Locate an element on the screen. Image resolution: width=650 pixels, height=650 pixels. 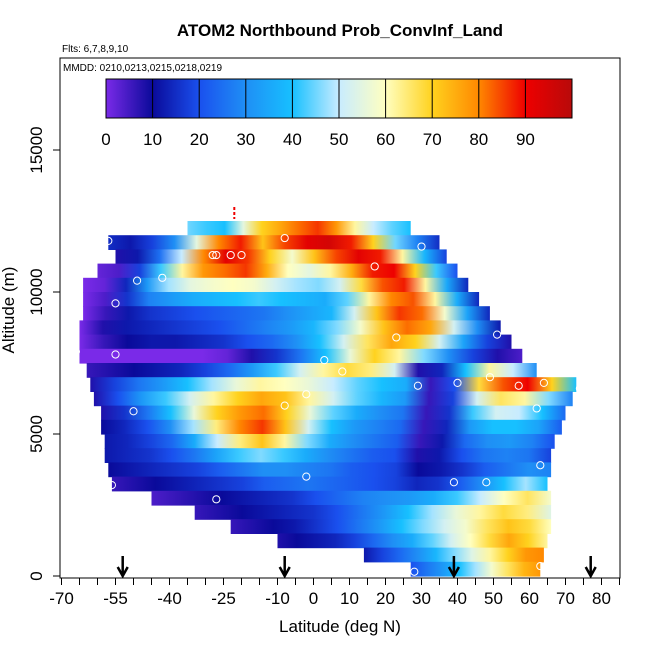
colorbar-tick-label: 50 is located at coordinates (339, 139).